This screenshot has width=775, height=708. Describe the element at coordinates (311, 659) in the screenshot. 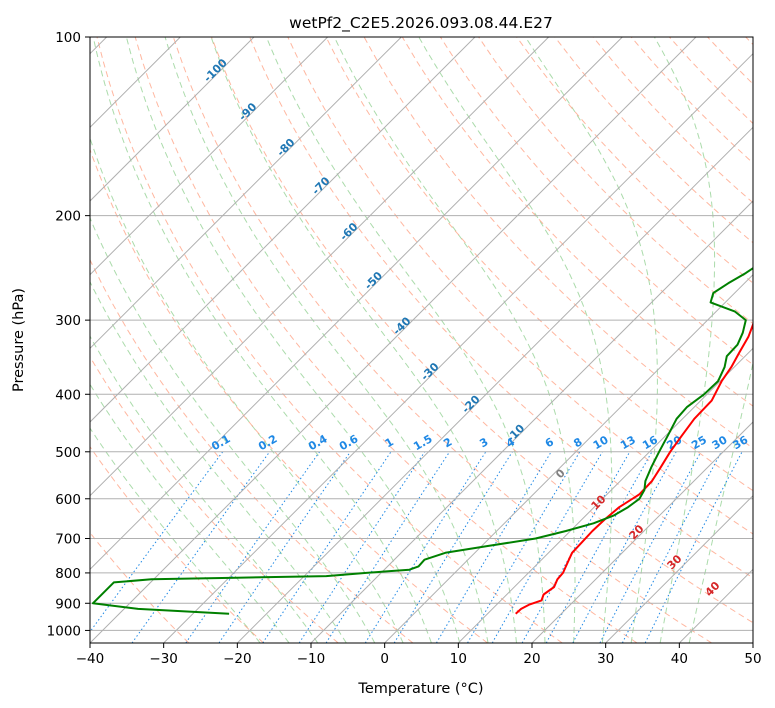

I see `x-tick-label: −10` at that location.